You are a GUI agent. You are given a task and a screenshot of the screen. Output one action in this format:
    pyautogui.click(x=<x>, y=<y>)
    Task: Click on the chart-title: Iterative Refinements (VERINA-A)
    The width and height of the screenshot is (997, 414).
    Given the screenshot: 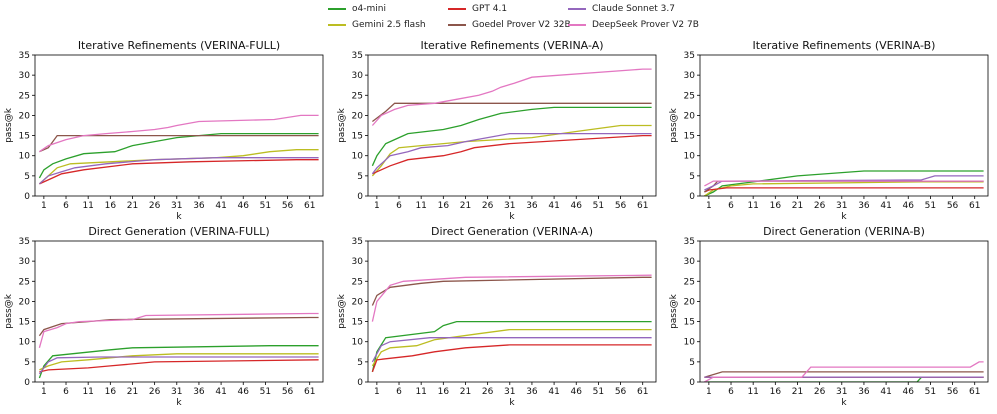 What is the action you would take?
    pyautogui.click(x=511, y=45)
    